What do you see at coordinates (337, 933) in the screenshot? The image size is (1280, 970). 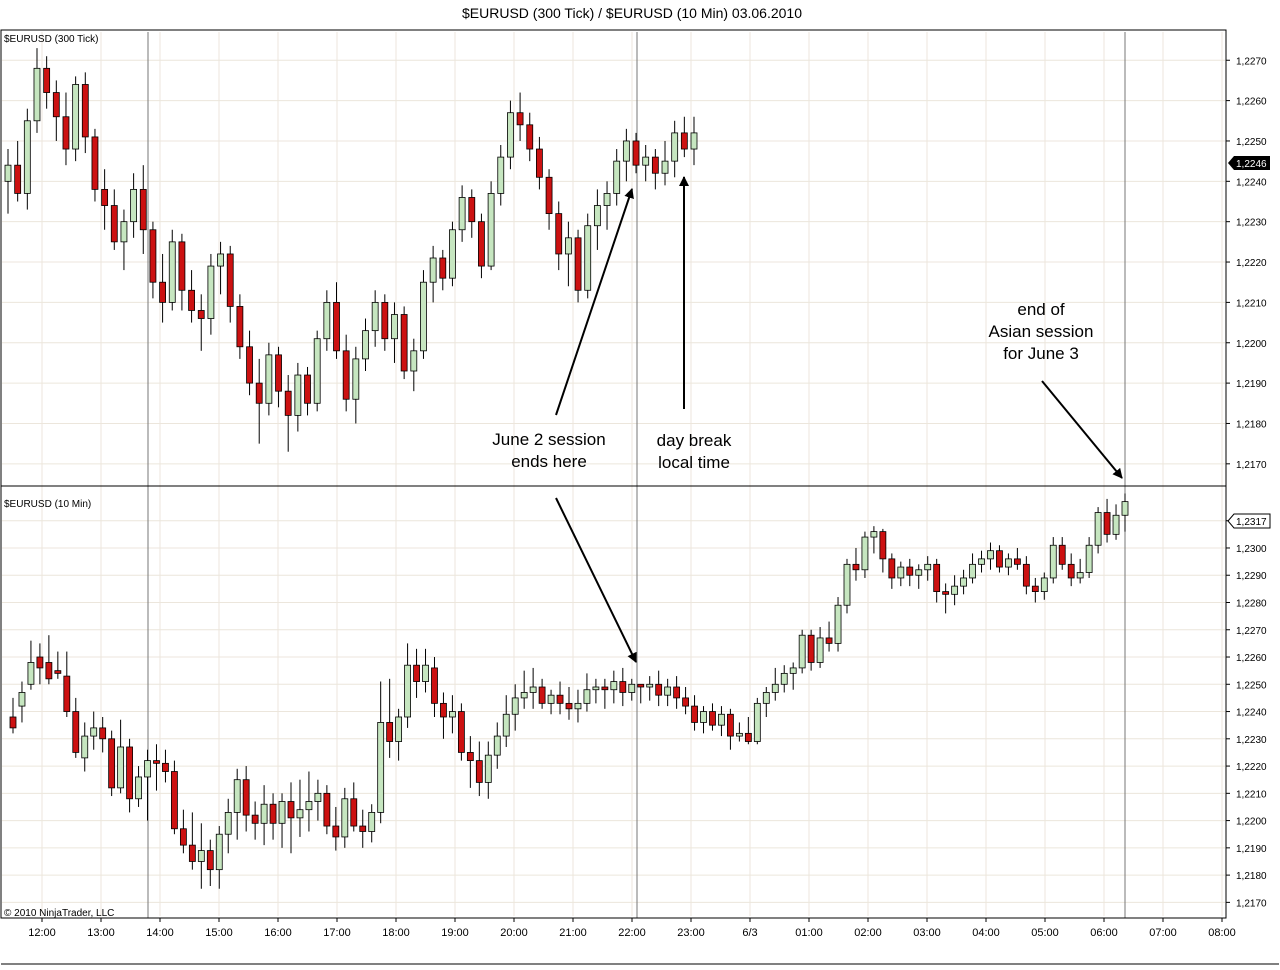 I see `xtick-label: 17:00` at bounding box center [337, 933].